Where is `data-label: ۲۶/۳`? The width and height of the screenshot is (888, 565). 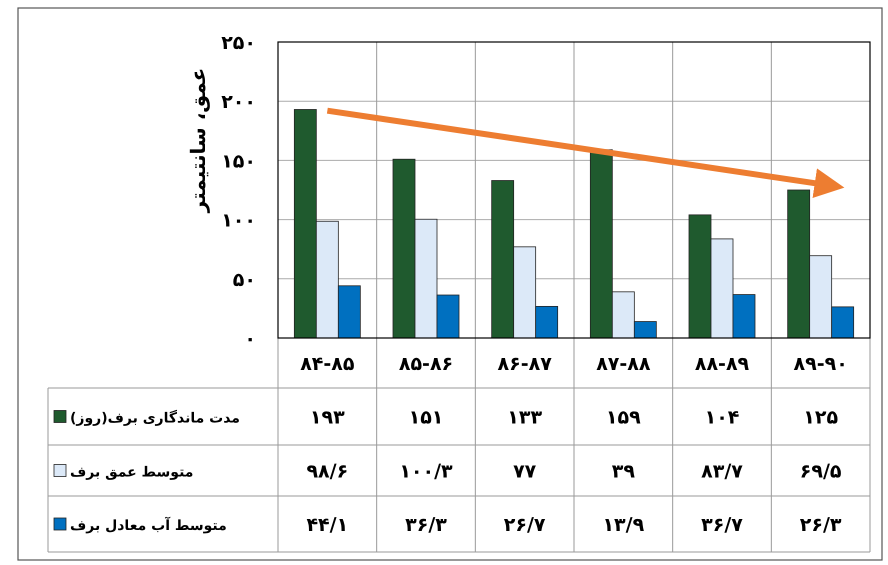 data-label: ۲۶/۳ is located at coordinates (821, 525).